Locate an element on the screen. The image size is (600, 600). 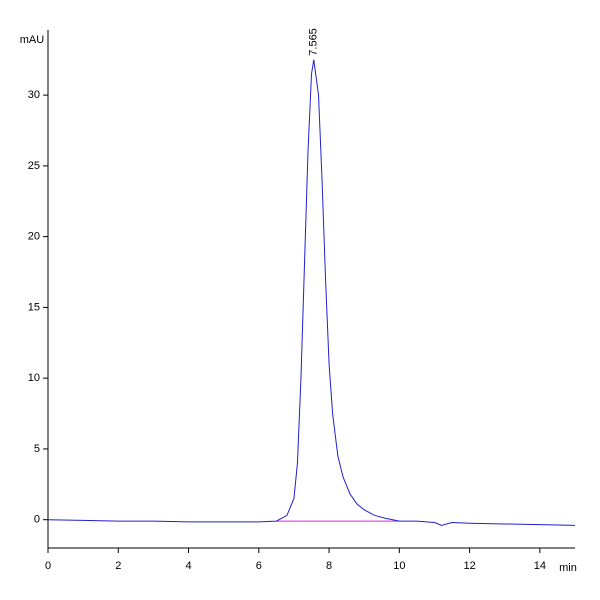
x-tick-label: 2 is located at coordinates (118, 566).